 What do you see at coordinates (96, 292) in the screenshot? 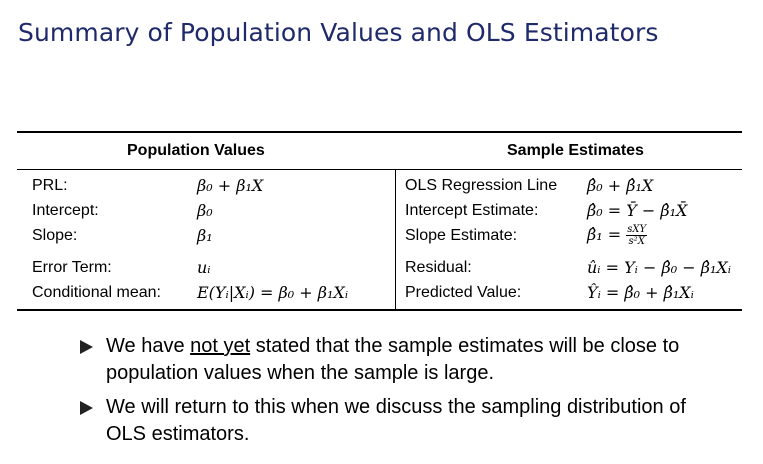
I see `row-label-conditional-mean: Conditional mean:` at bounding box center [96, 292].